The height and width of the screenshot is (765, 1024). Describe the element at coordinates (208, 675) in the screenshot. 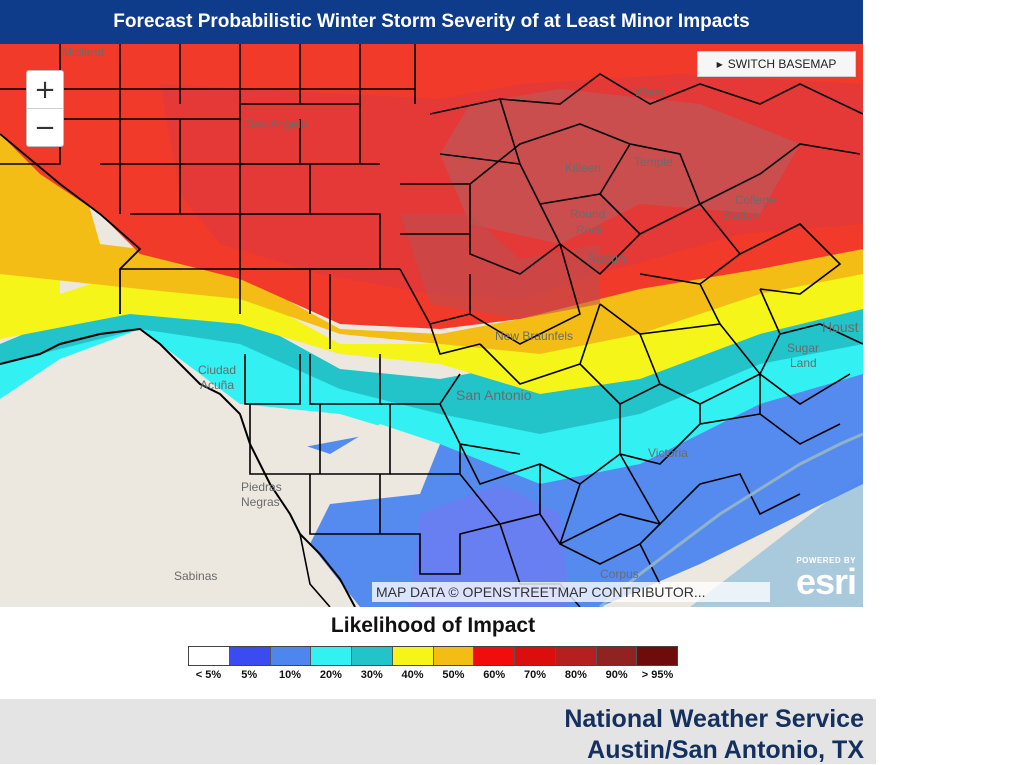

I see `legend-label: < 5%` at that location.